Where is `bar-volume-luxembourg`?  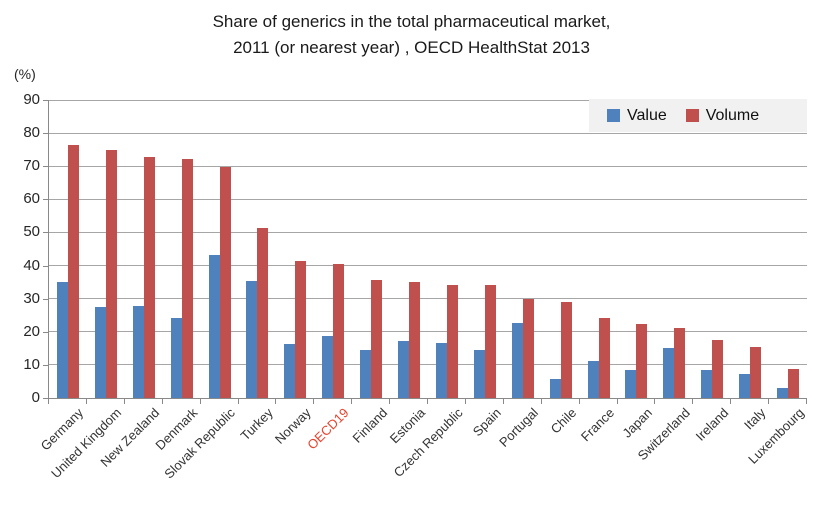
bar-volume-luxembourg is located at coordinates (794, 383).